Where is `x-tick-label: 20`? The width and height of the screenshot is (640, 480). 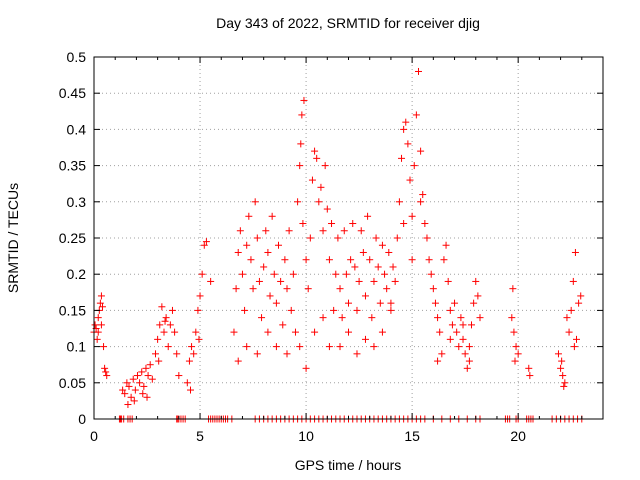 x-tick-label: 20 is located at coordinates (518, 436).